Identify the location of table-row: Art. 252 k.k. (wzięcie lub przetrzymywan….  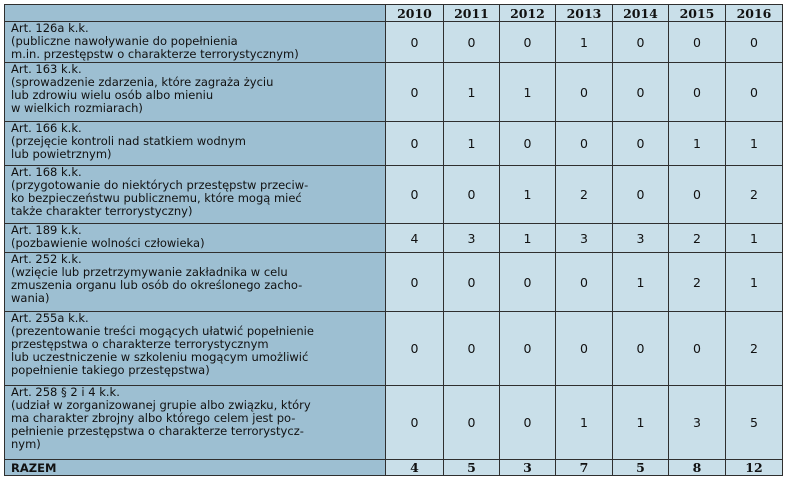
(393, 282).